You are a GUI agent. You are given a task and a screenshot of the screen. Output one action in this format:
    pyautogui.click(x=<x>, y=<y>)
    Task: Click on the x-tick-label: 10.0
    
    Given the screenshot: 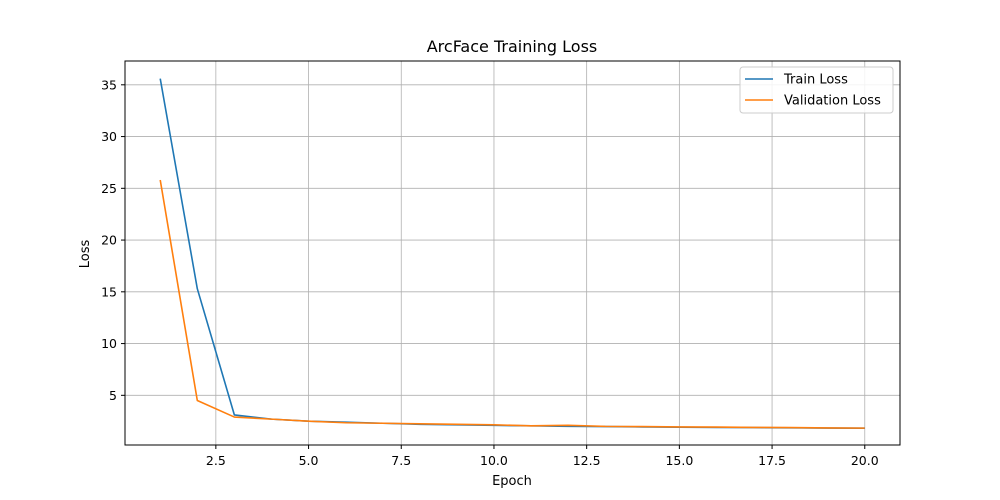 What is the action you would take?
    pyautogui.click(x=494, y=460)
    